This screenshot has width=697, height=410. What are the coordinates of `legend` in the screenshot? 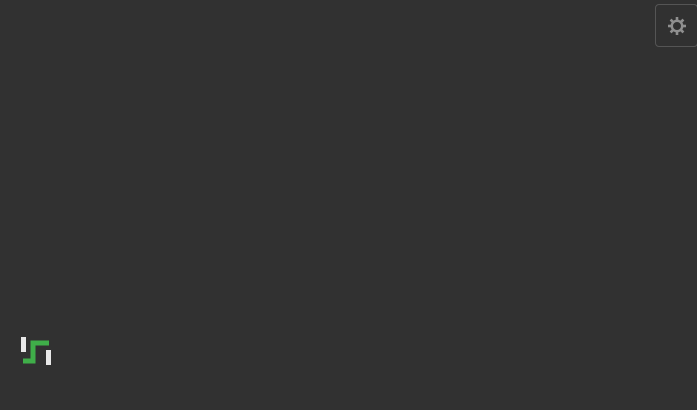 It's located at (348, 406).